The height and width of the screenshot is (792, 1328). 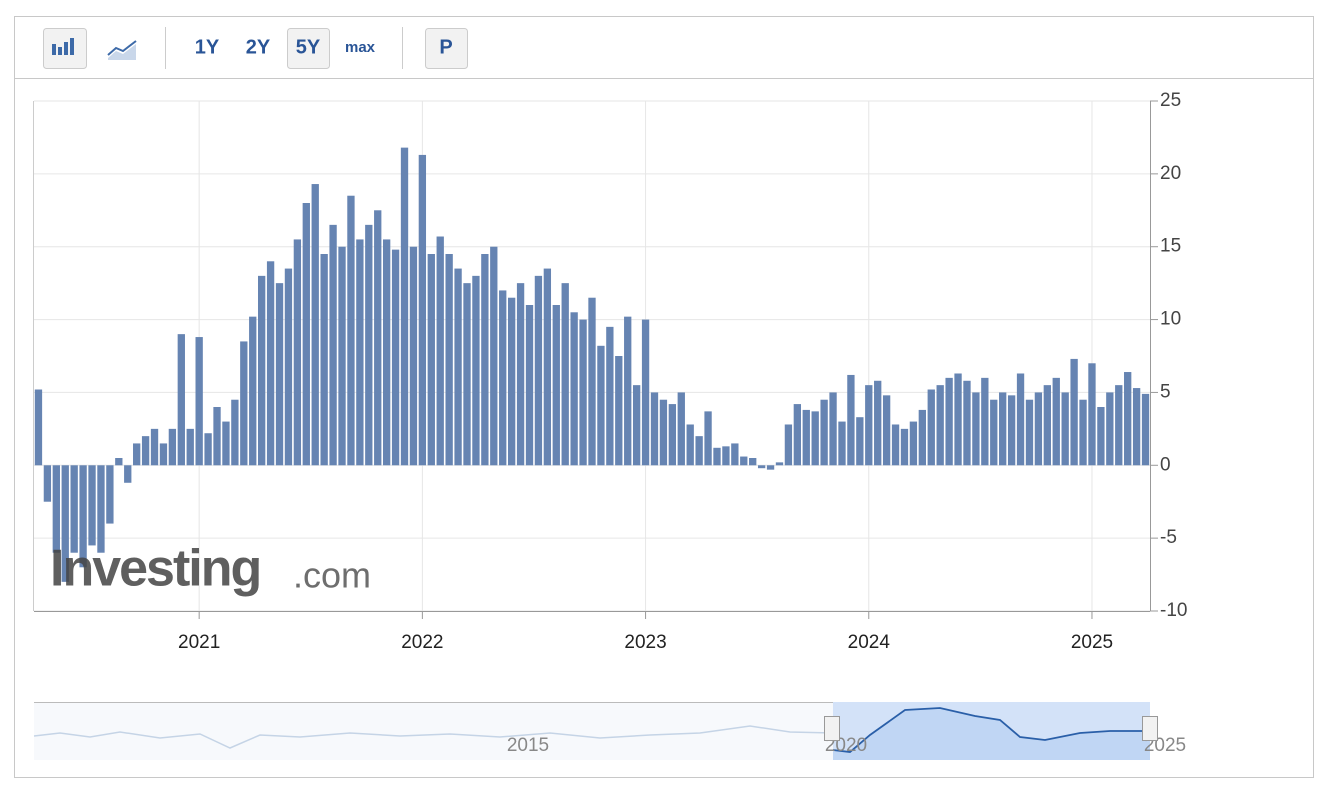 I want to click on y-tick-label: 15, so click(x=1170, y=246).